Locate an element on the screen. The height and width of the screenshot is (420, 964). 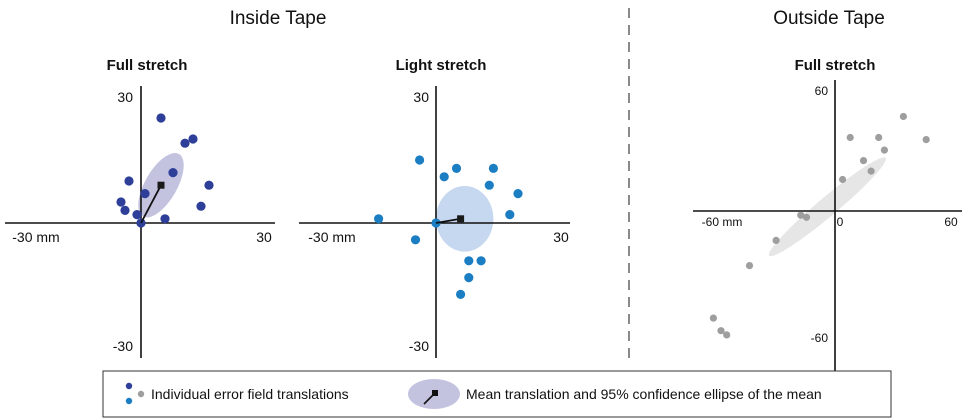
inside-tape-heading: Inside Tape is located at coordinates (278, 18).